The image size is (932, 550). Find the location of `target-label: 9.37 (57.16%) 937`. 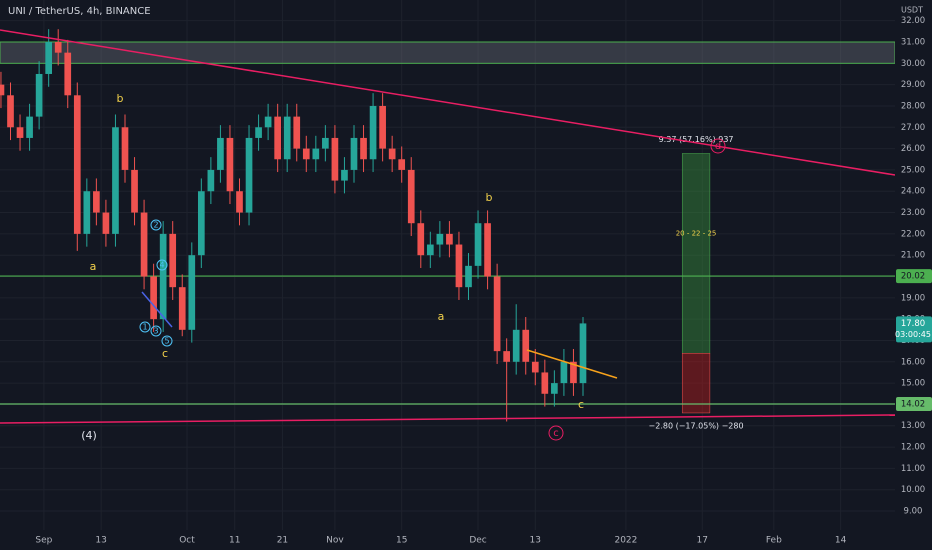

target-label: 9.37 (57.16%) 937 is located at coordinates (696, 139).